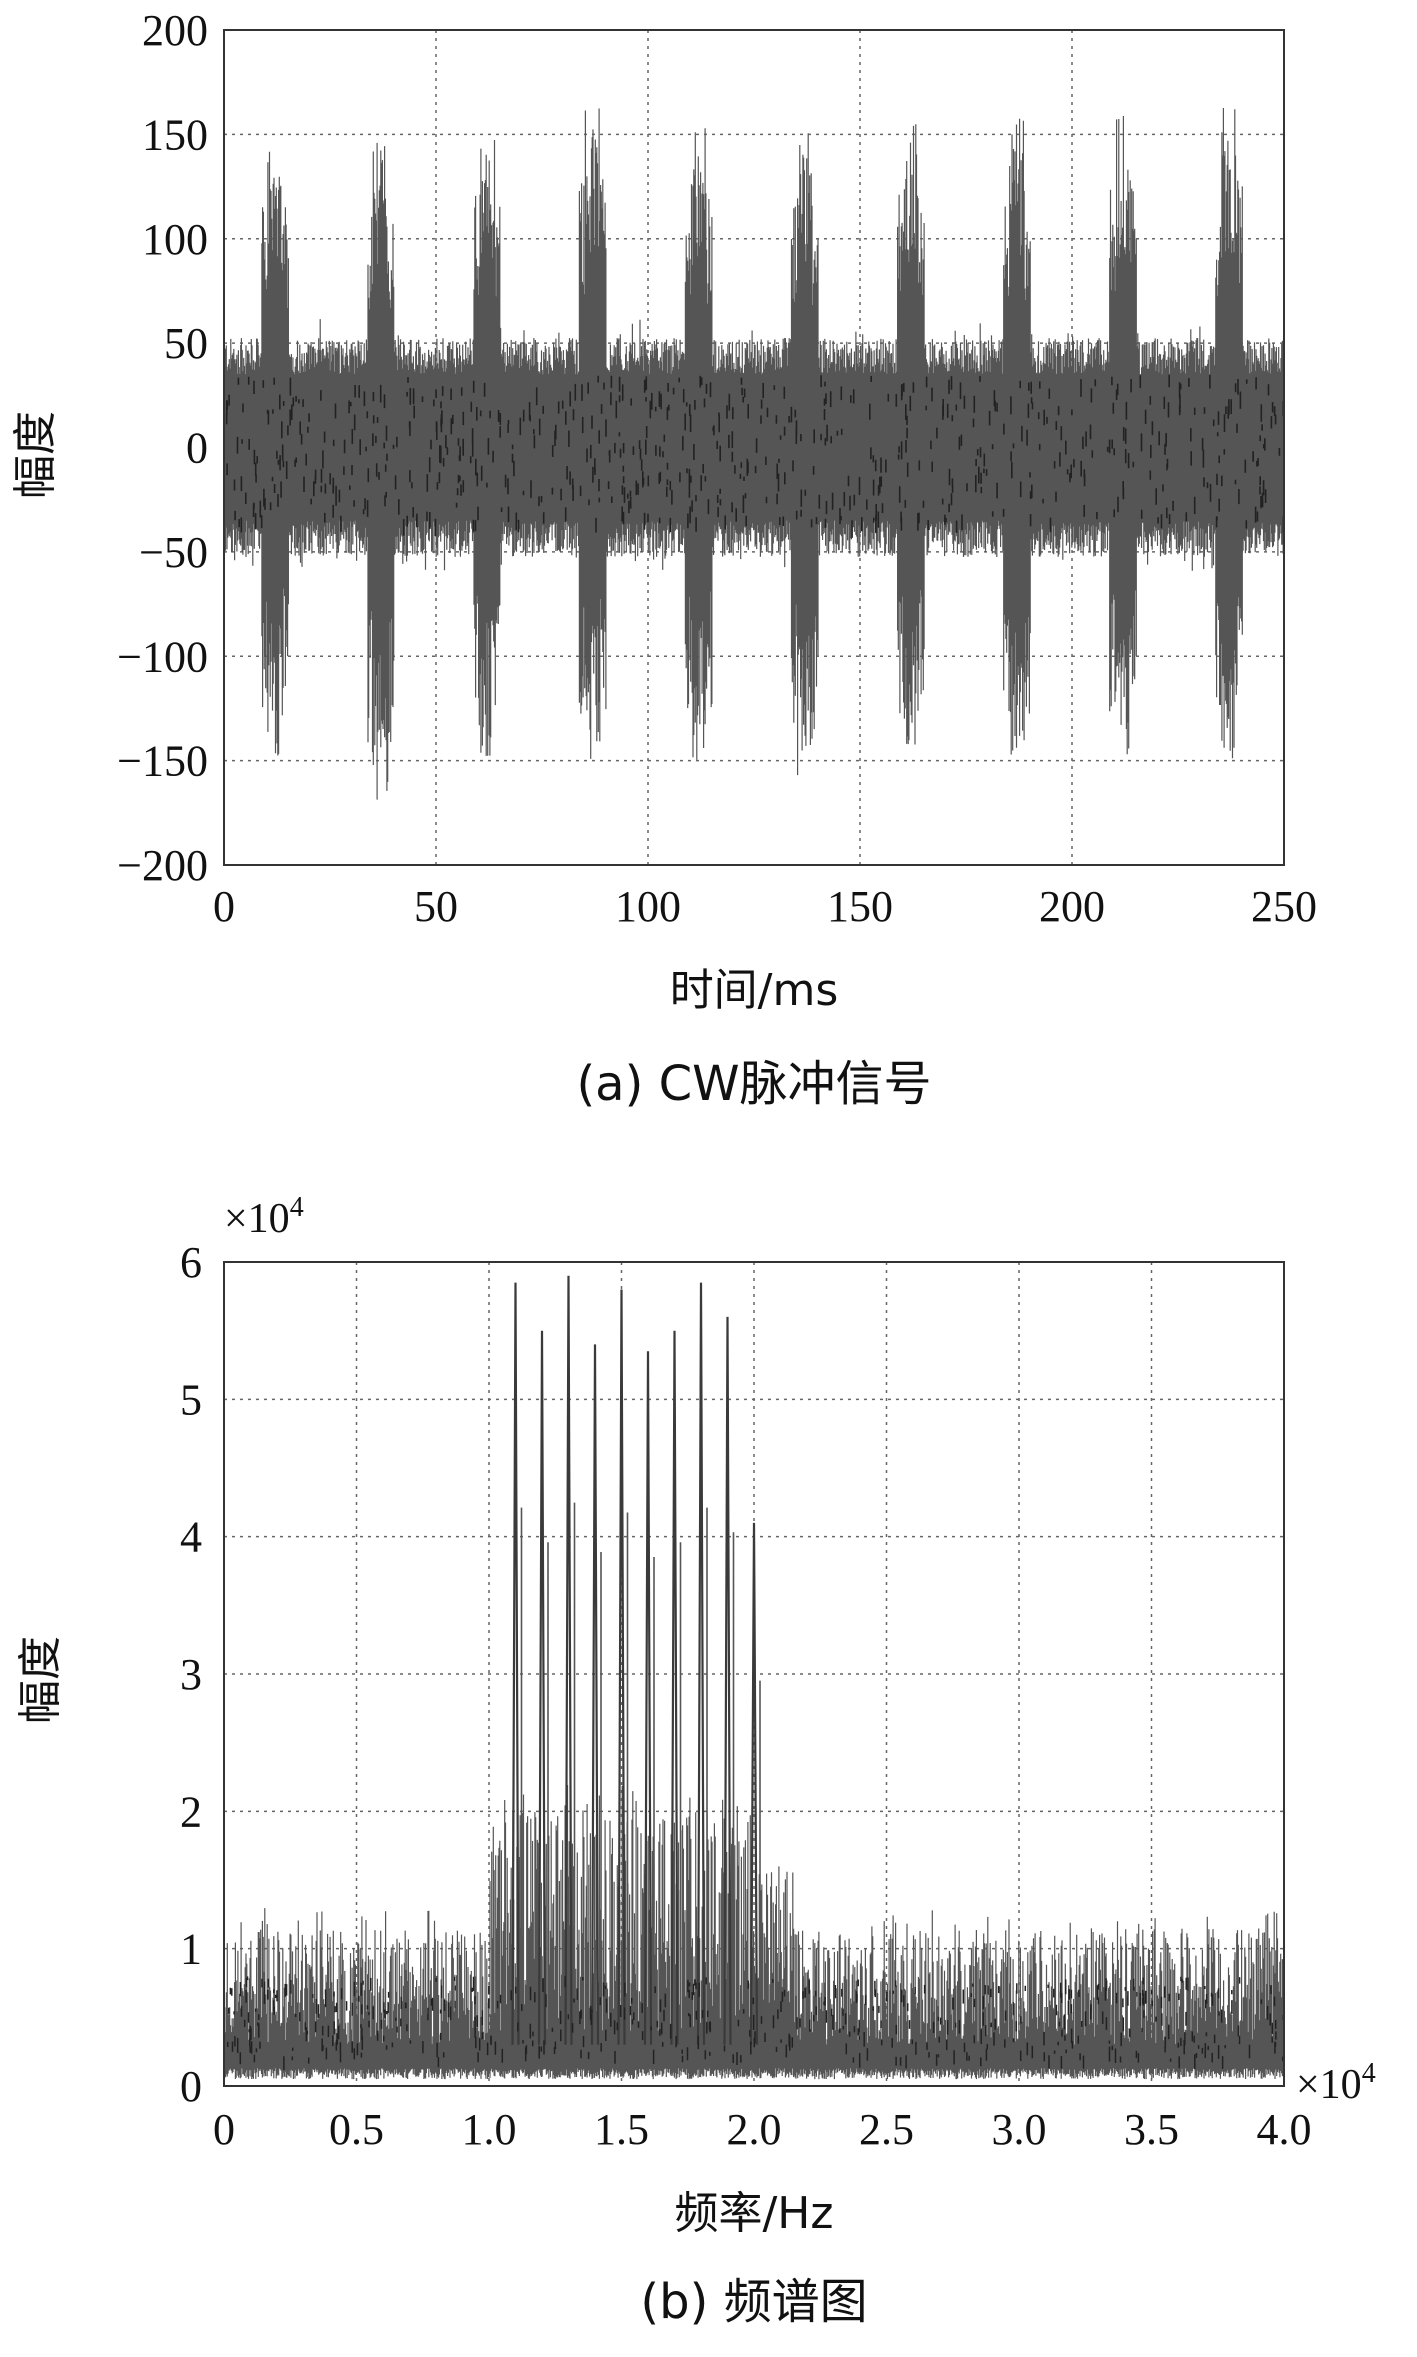 The image size is (1417, 2357). Describe the element at coordinates (175, 239) in the screenshot. I see `y-tick-label: 100` at that location.